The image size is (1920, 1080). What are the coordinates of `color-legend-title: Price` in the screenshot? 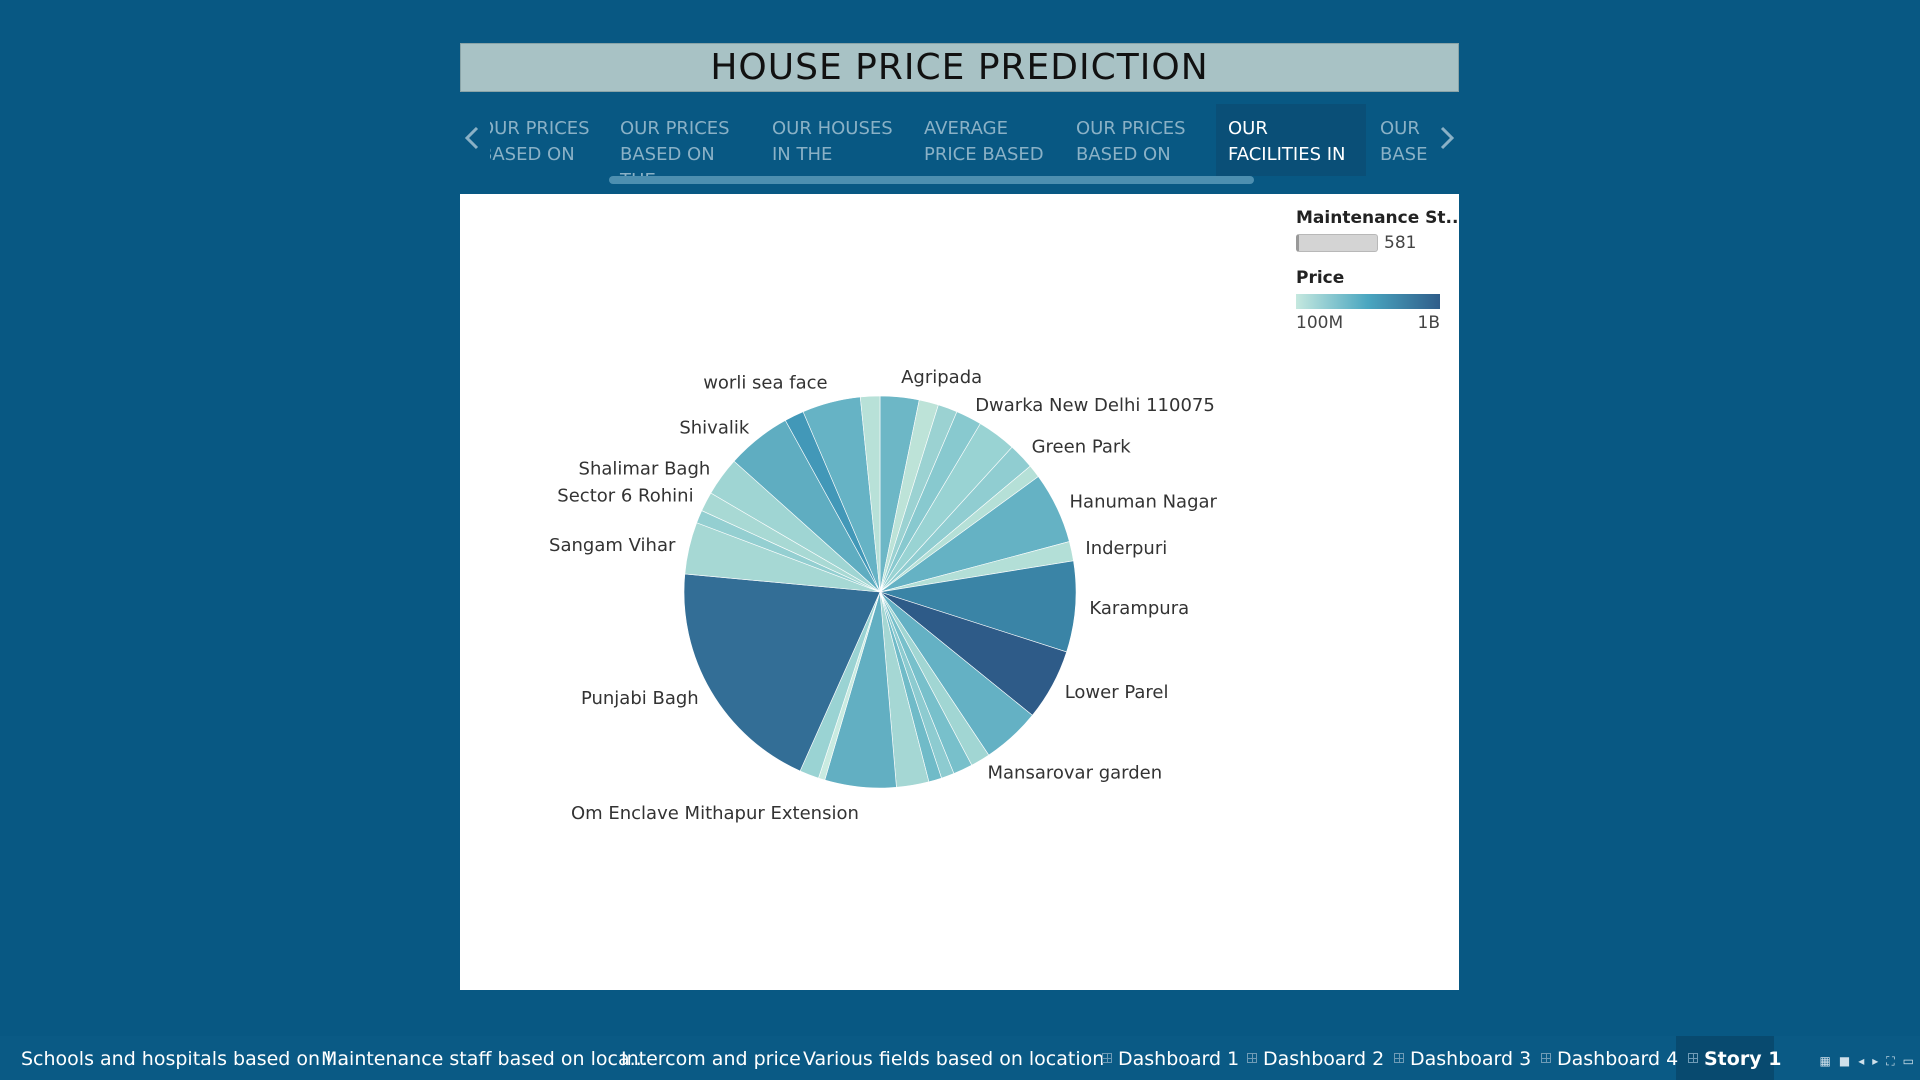 It's located at (1320, 278).